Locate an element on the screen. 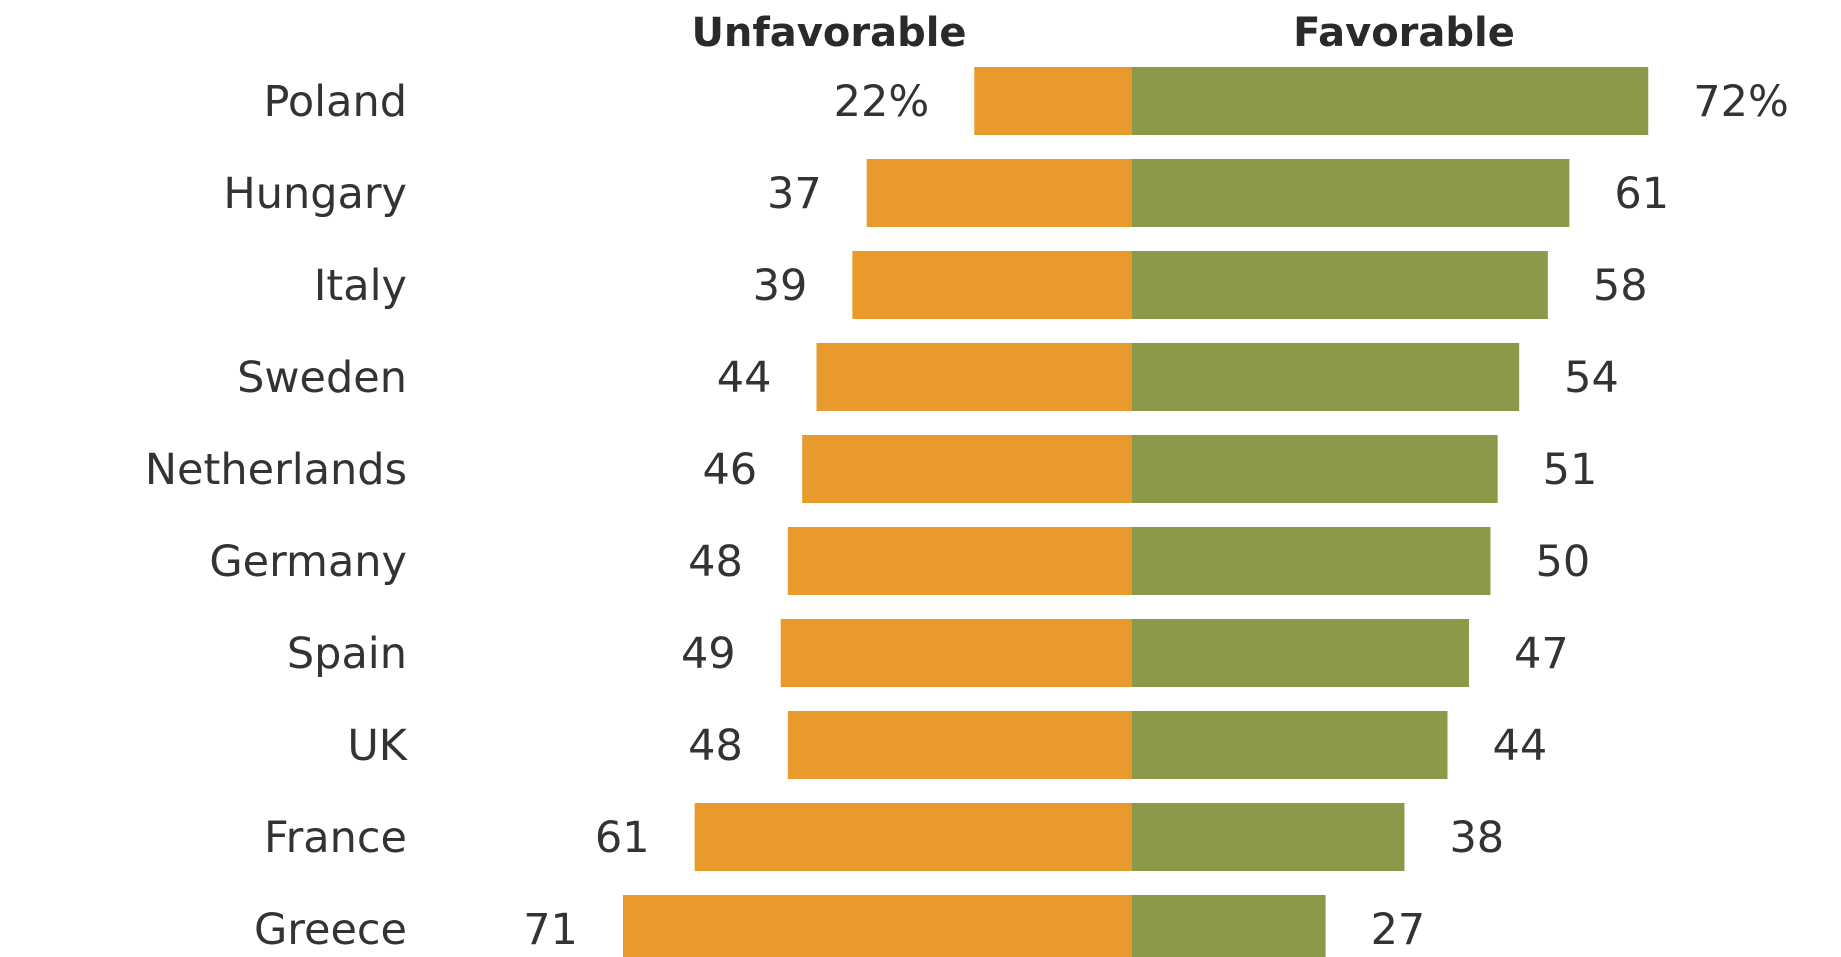  country-label: Sweden is located at coordinates (322, 378).